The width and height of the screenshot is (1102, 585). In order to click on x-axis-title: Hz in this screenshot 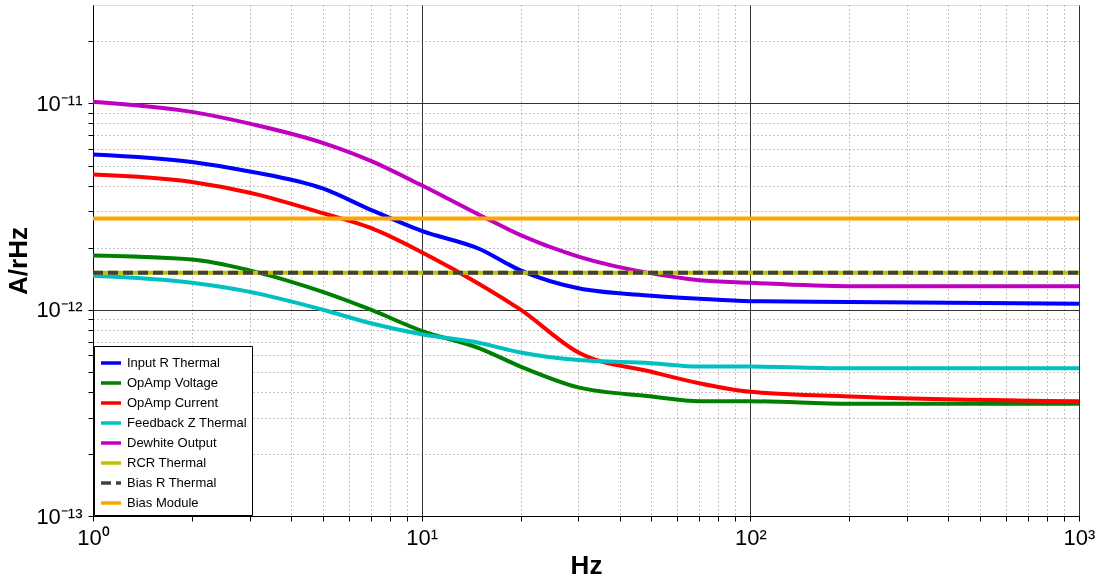, I will do `click(586, 564)`.